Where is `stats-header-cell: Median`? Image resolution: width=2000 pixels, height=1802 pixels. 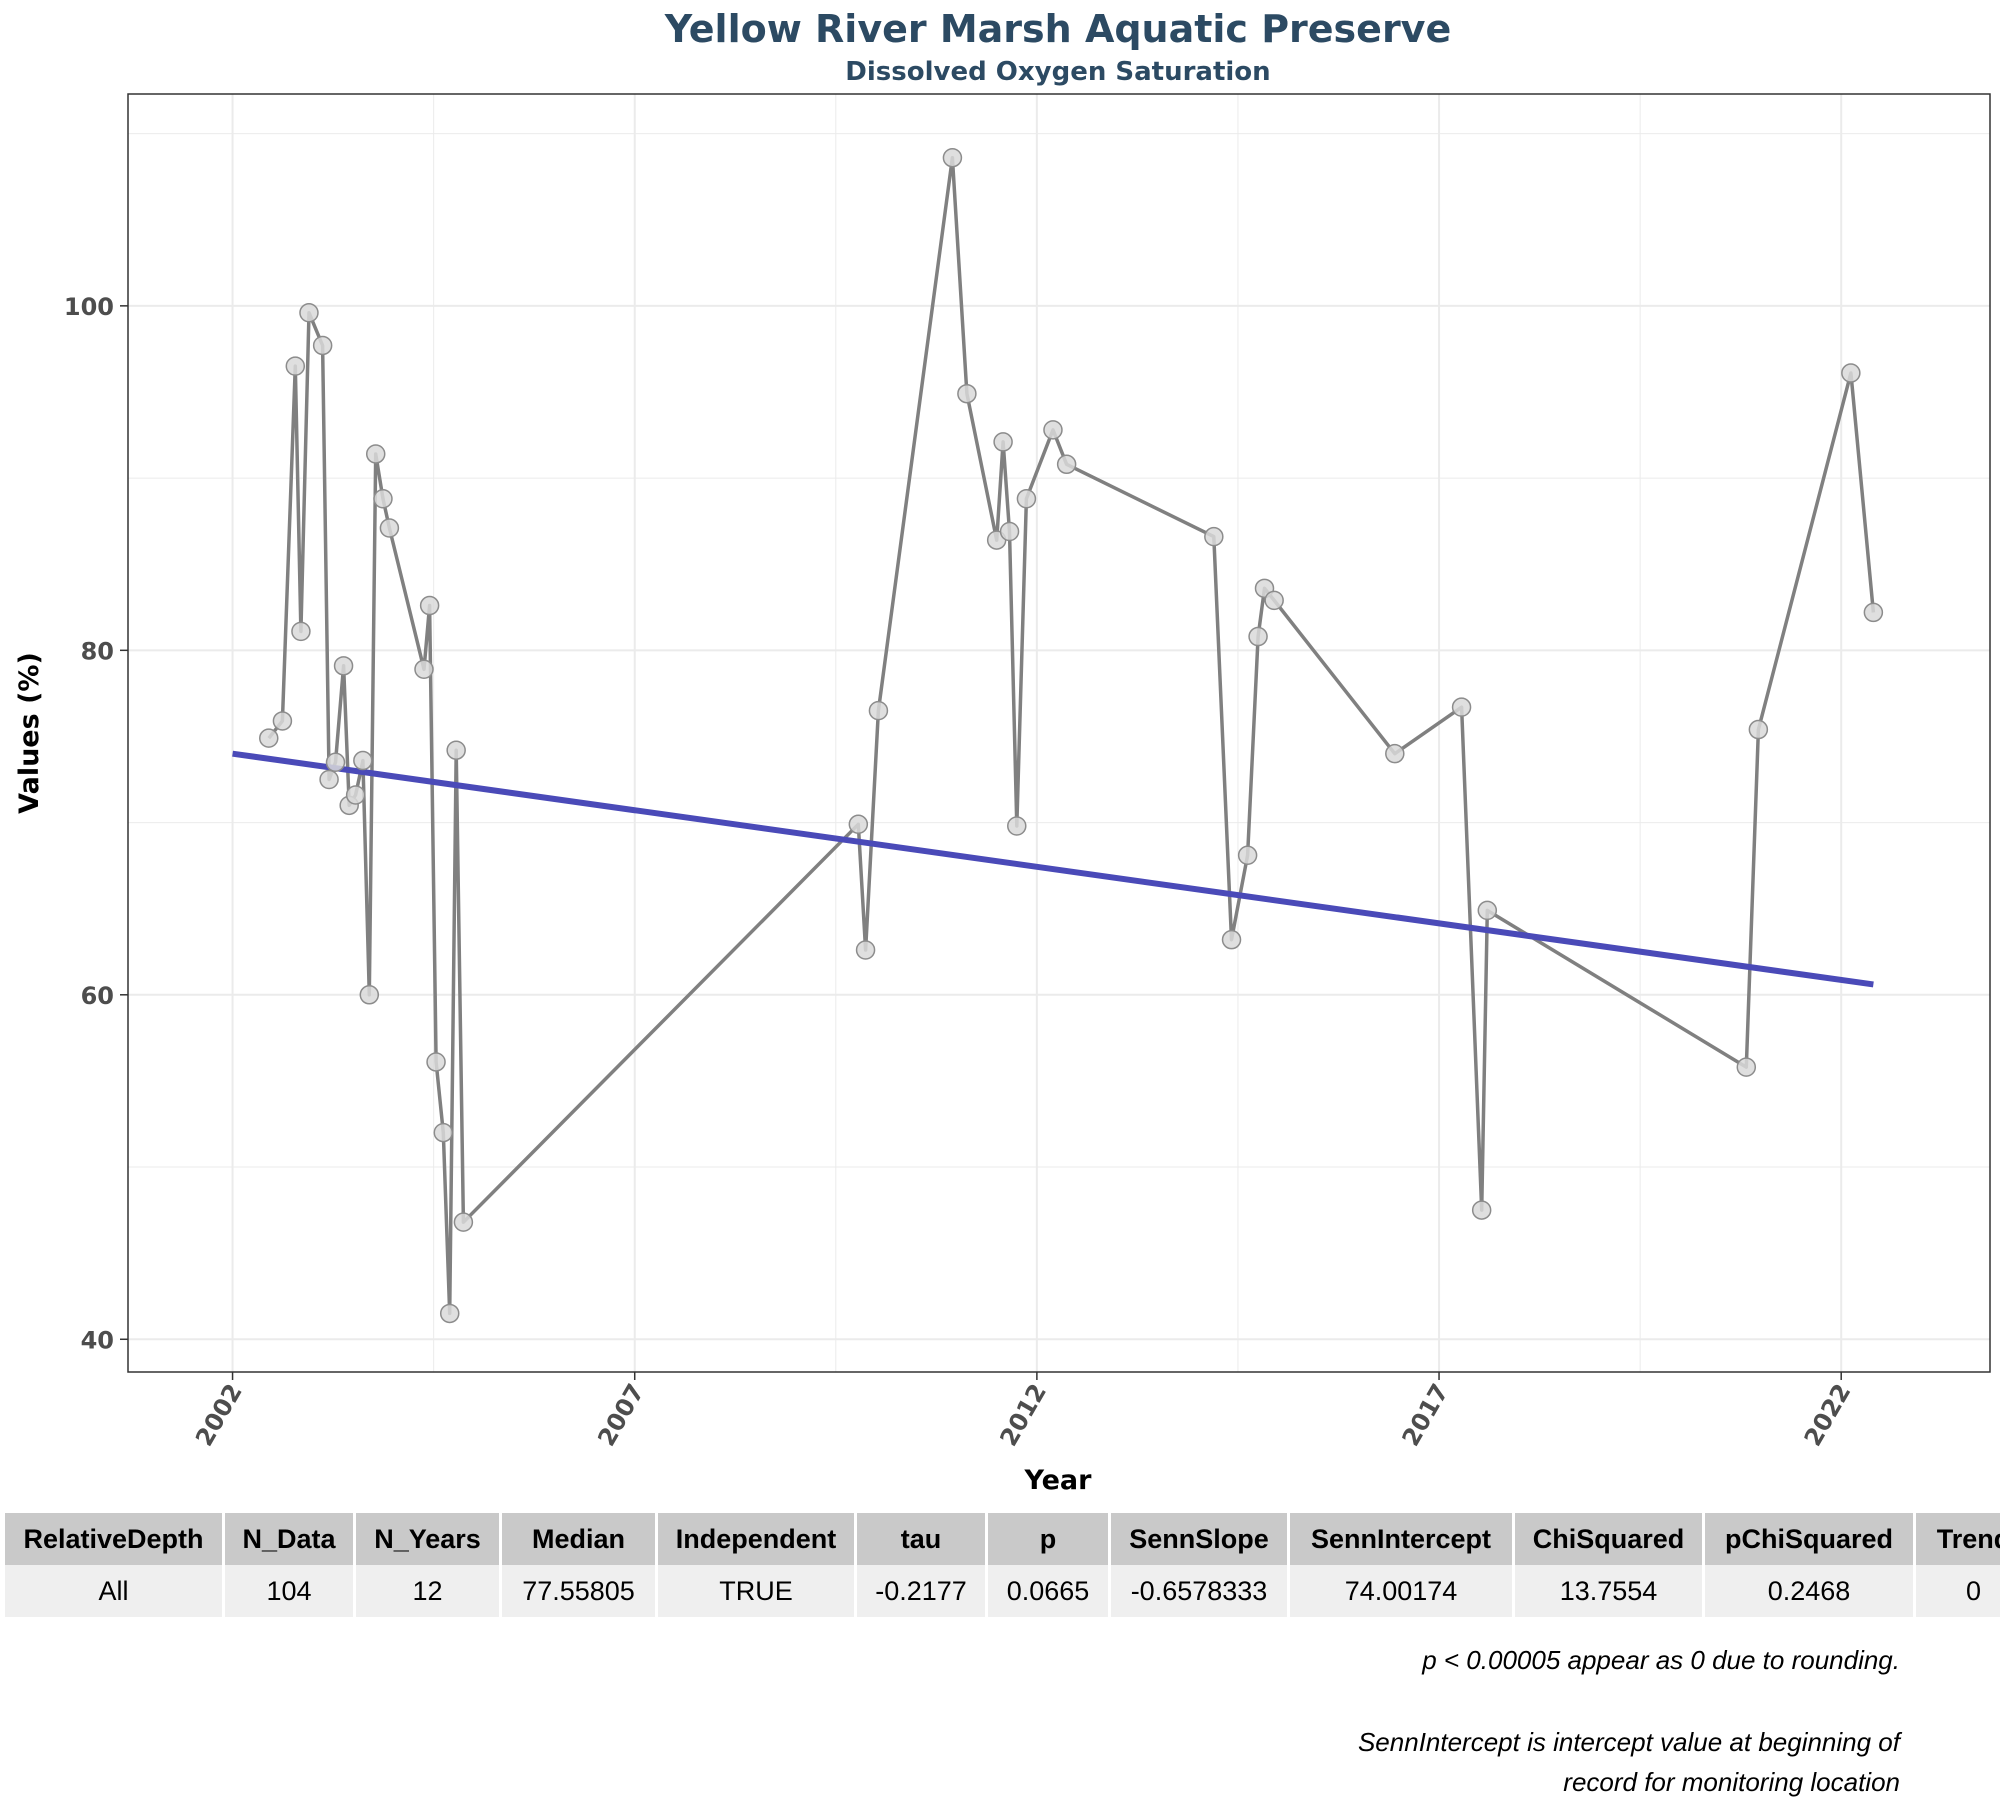 stats-header-cell: Median is located at coordinates (579, 1539).